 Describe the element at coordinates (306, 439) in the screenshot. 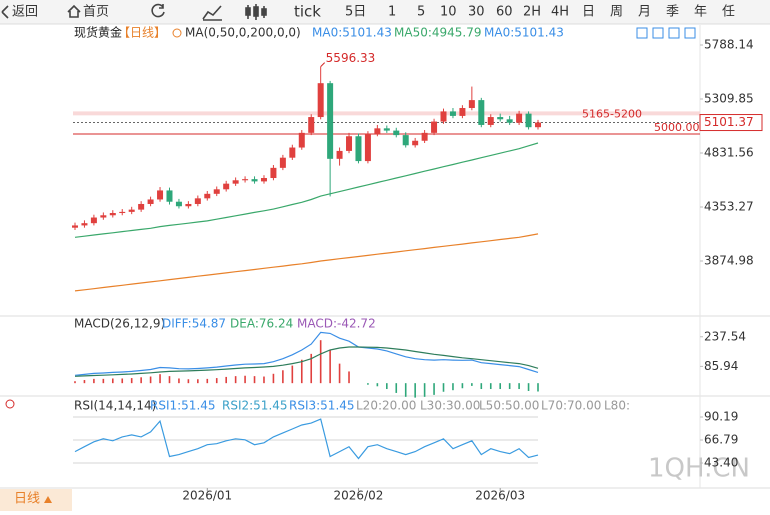

I see `rsi-line` at that location.